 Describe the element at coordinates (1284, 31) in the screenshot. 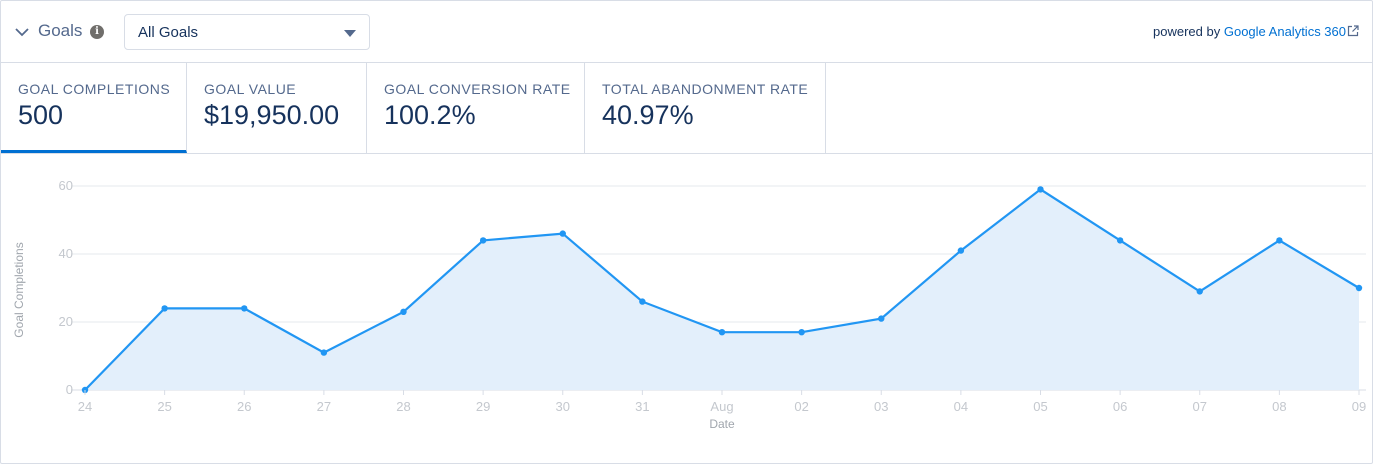

I see `google-analytics-link: Google Analytics 360` at that location.